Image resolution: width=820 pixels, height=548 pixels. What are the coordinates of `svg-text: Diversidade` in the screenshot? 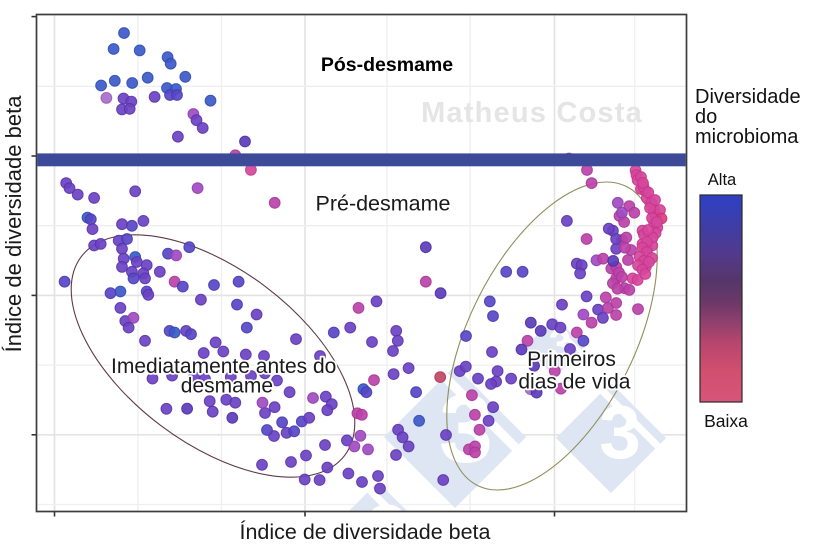 It's located at (748, 97).